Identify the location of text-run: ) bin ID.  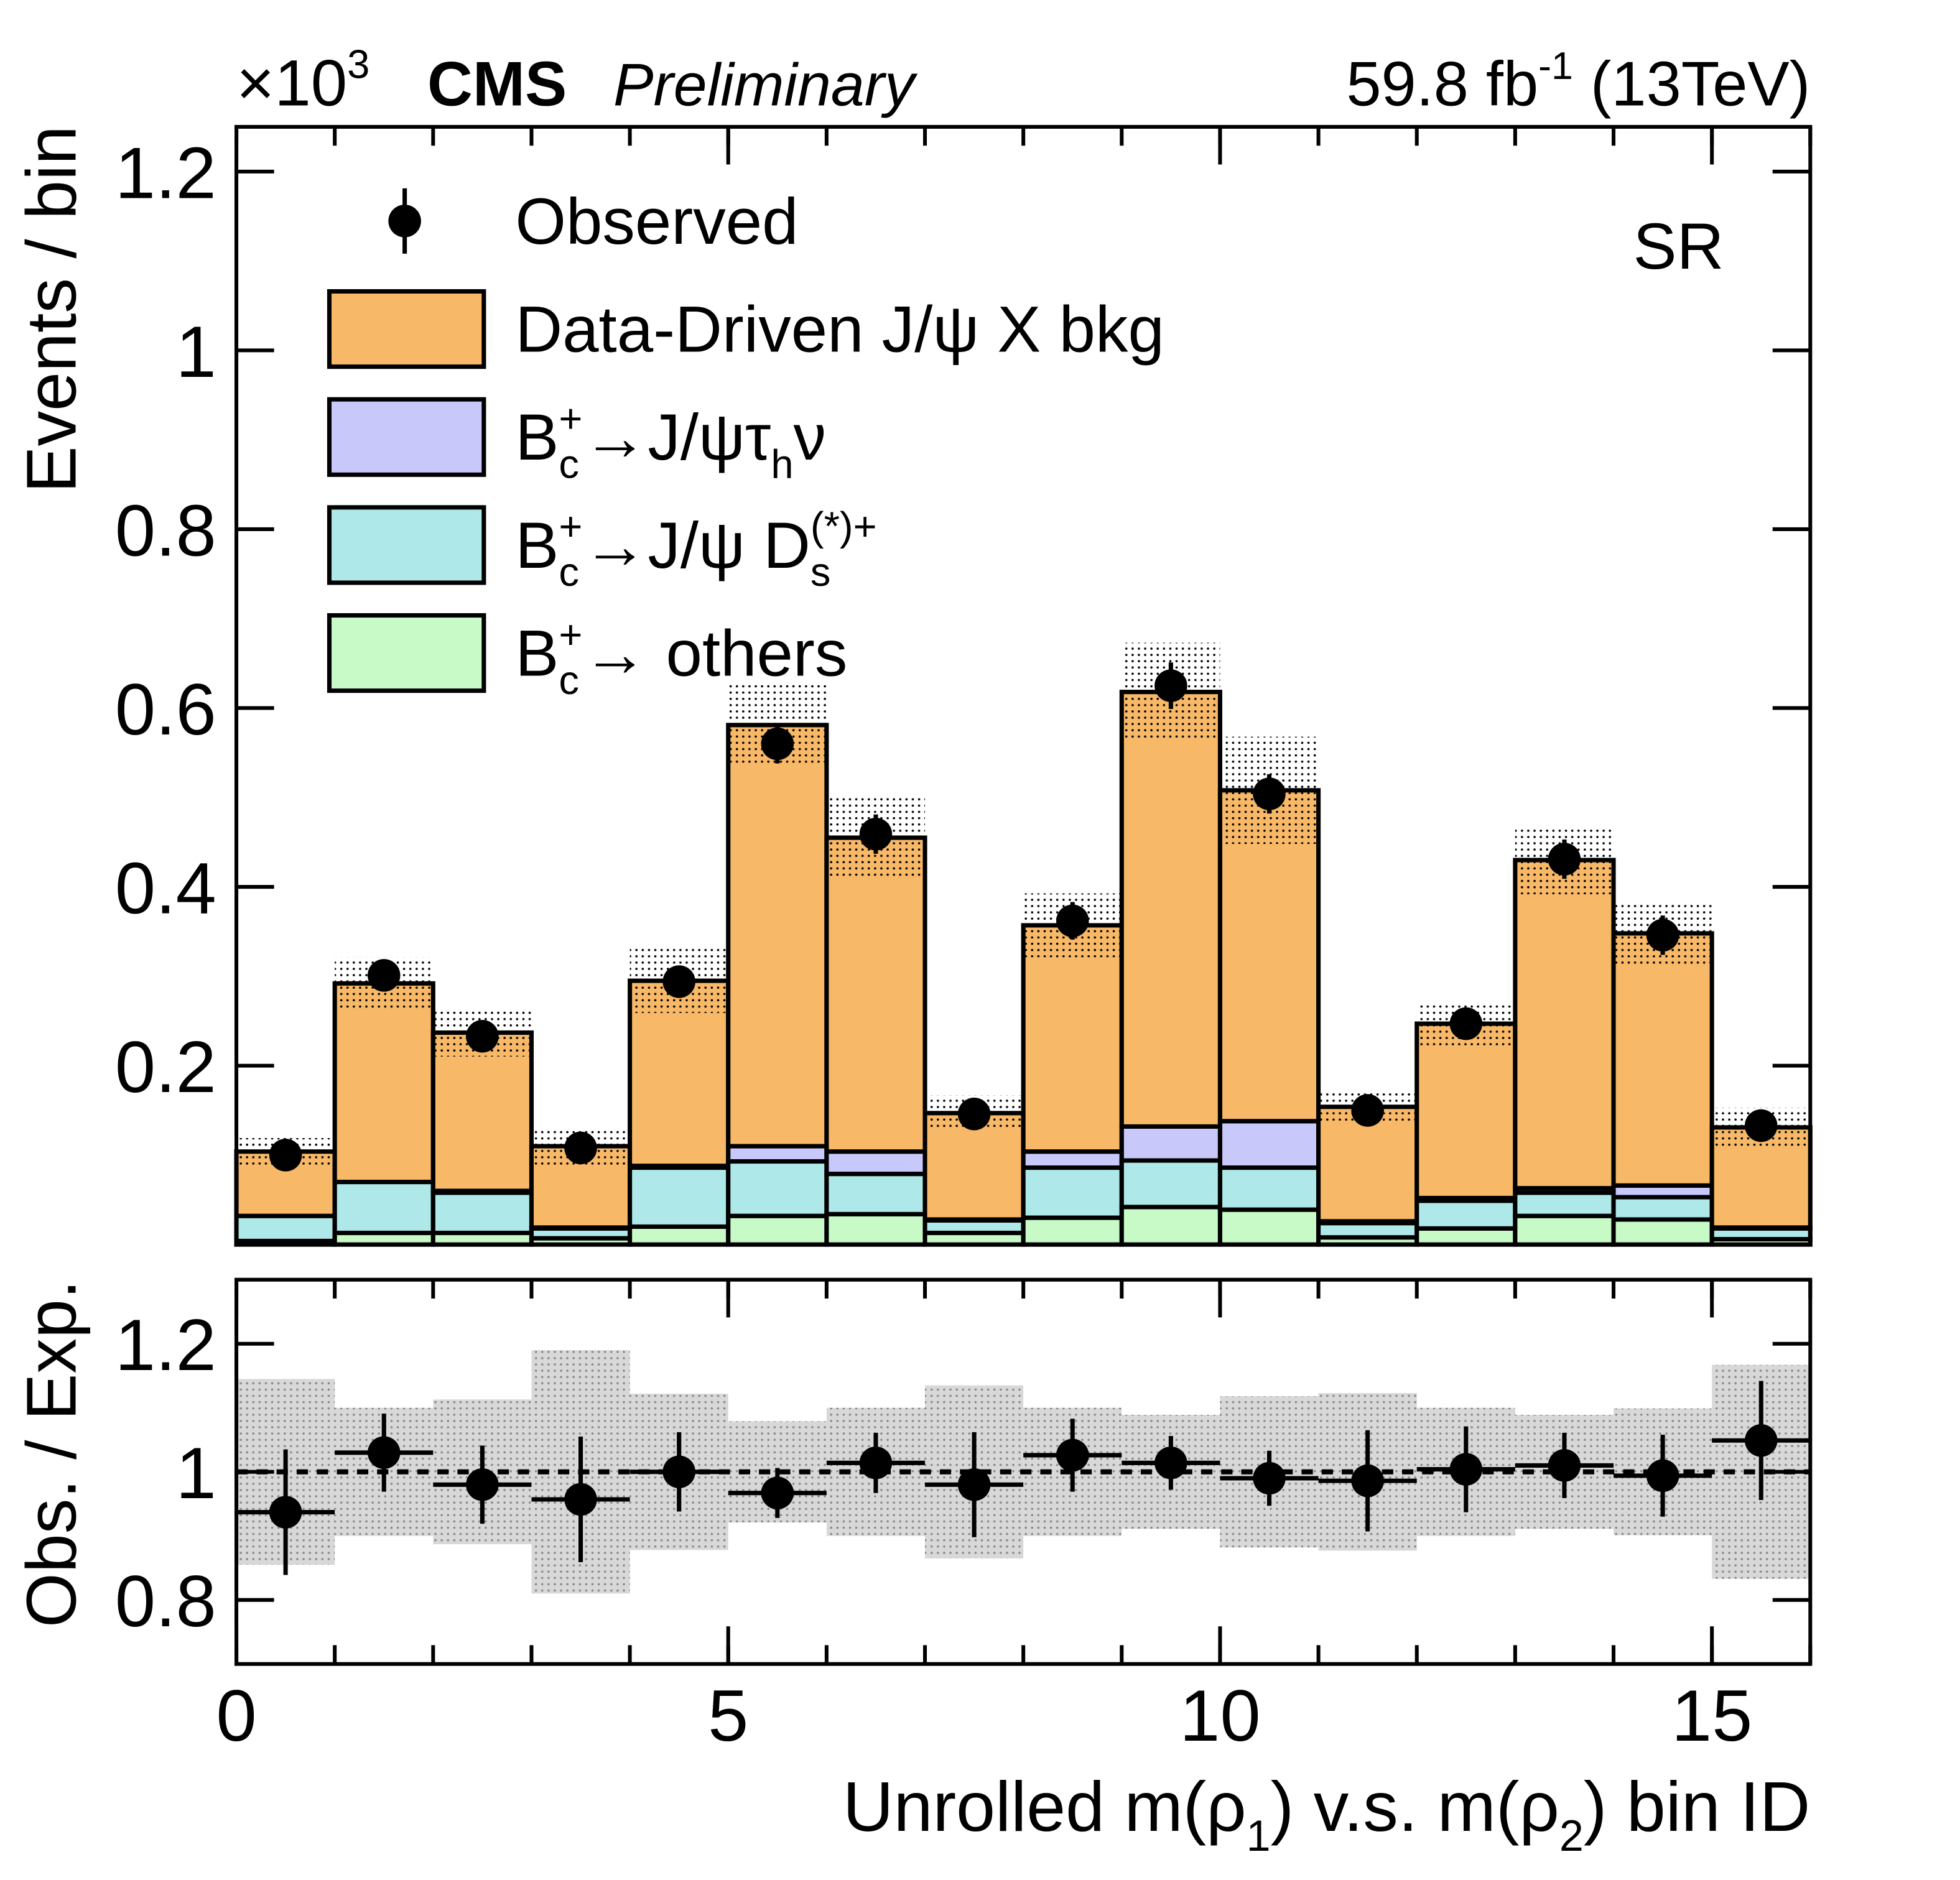
(1697, 1806).